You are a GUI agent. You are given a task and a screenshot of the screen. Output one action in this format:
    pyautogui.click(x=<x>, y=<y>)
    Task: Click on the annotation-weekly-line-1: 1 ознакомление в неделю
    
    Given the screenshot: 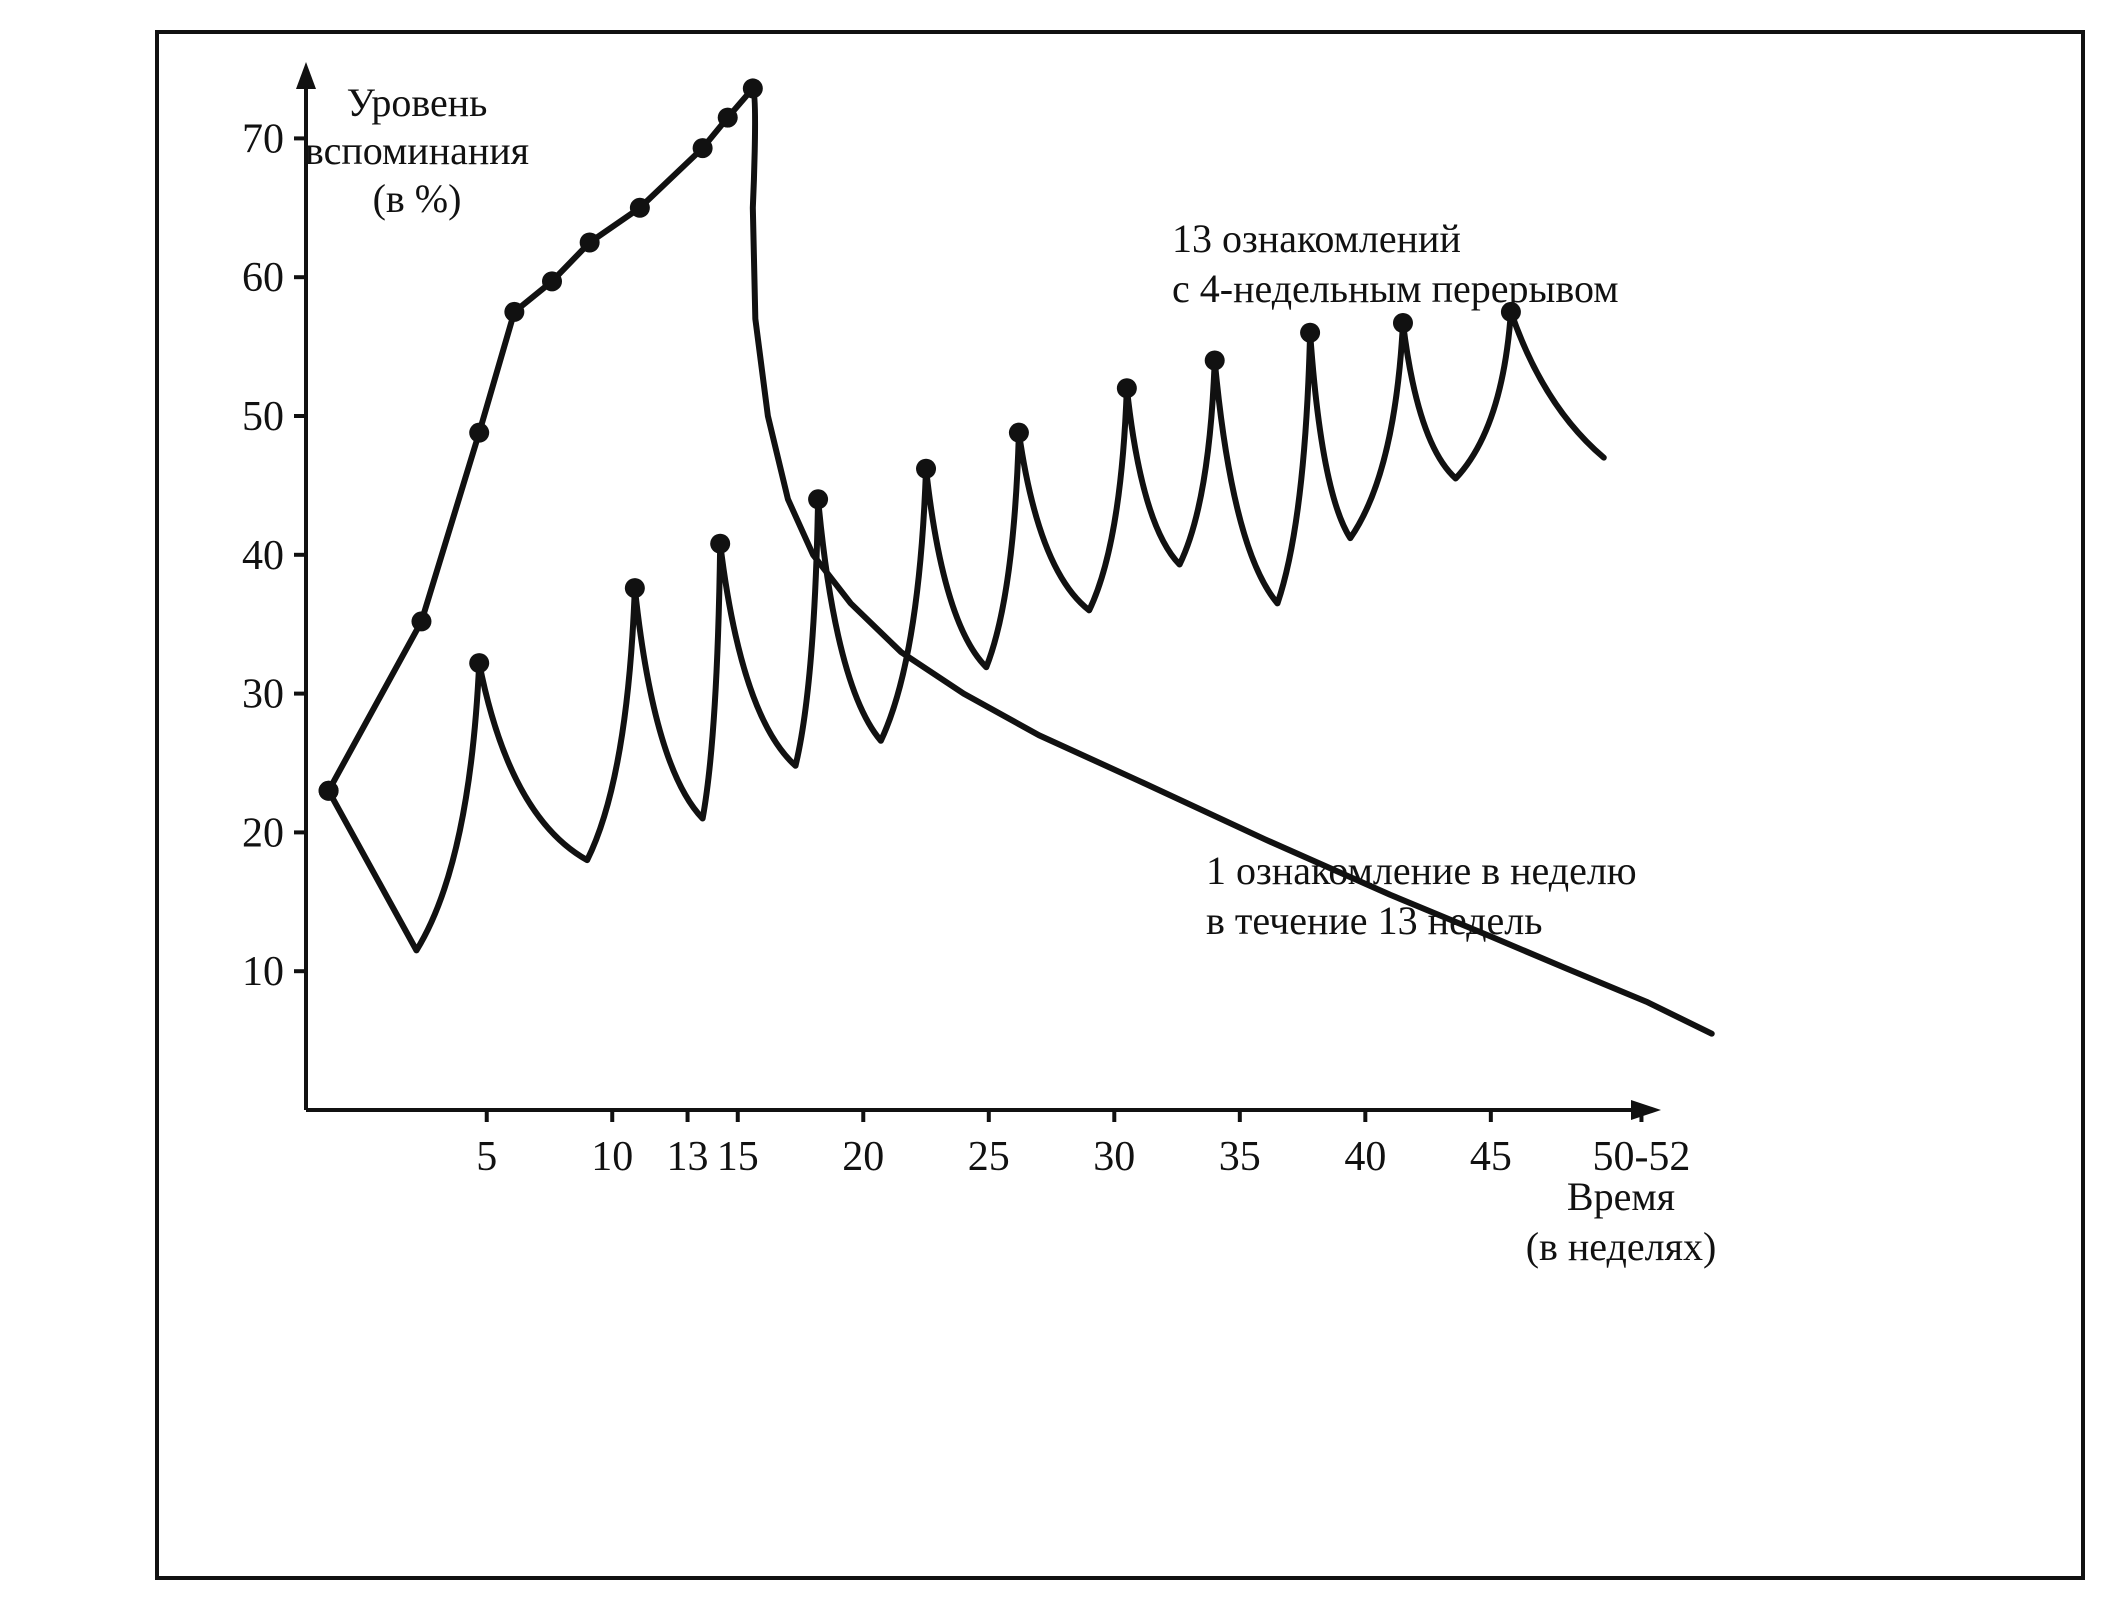 What is the action you would take?
    pyautogui.click(x=1421, y=870)
    